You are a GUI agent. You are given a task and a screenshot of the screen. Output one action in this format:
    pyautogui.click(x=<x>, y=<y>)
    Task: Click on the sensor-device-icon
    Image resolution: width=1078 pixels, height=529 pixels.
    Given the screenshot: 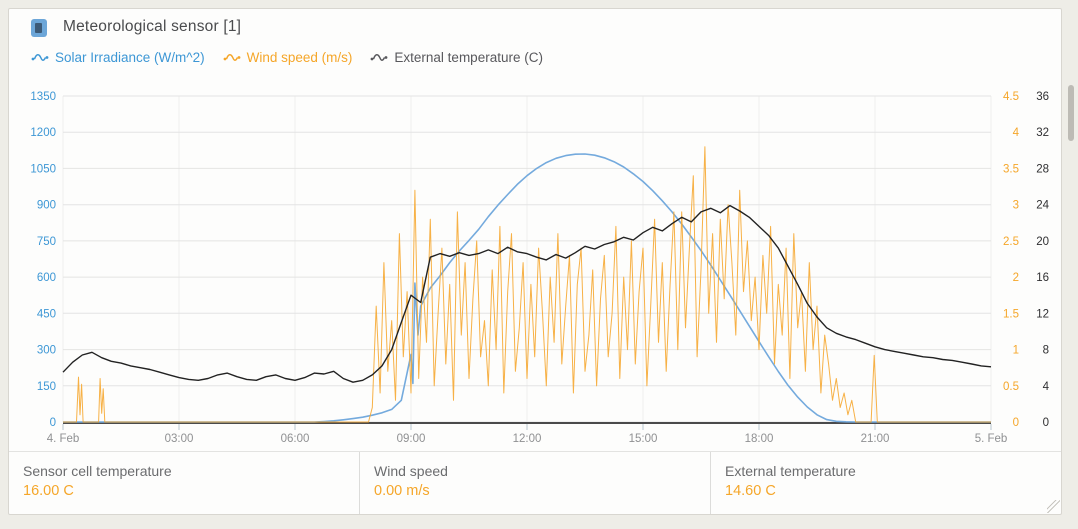 What is the action you would take?
    pyautogui.click(x=39, y=28)
    